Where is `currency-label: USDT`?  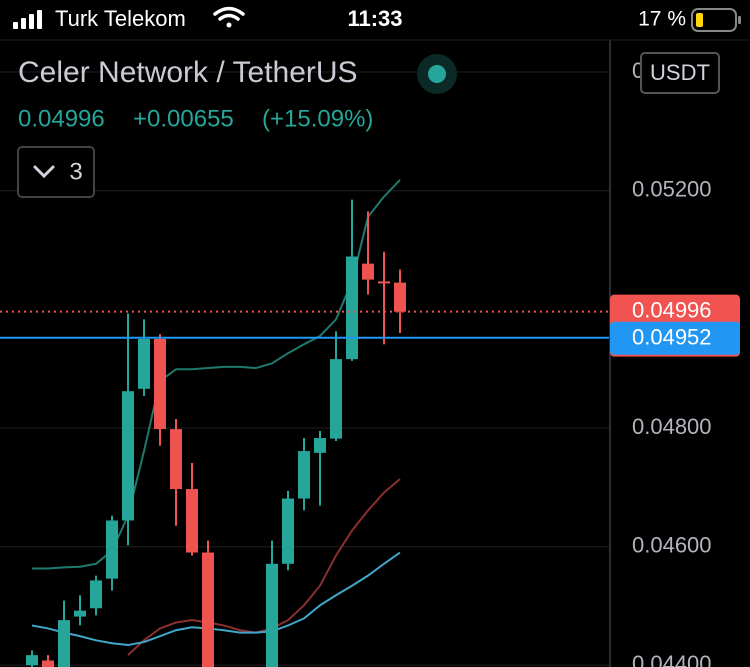 currency-label: USDT is located at coordinates (680, 72).